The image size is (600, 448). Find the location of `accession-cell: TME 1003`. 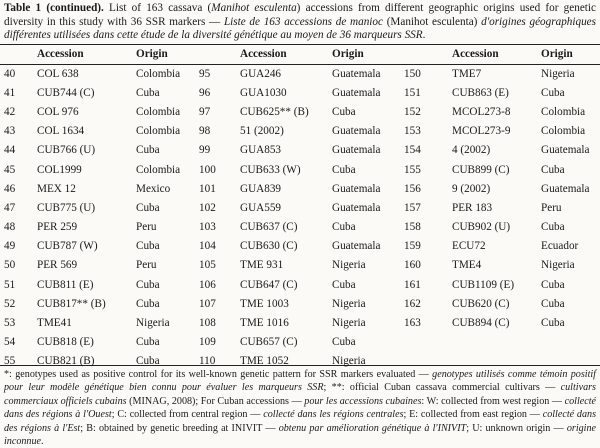

accession-cell: TME 1003 is located at coordinates (264, 303).